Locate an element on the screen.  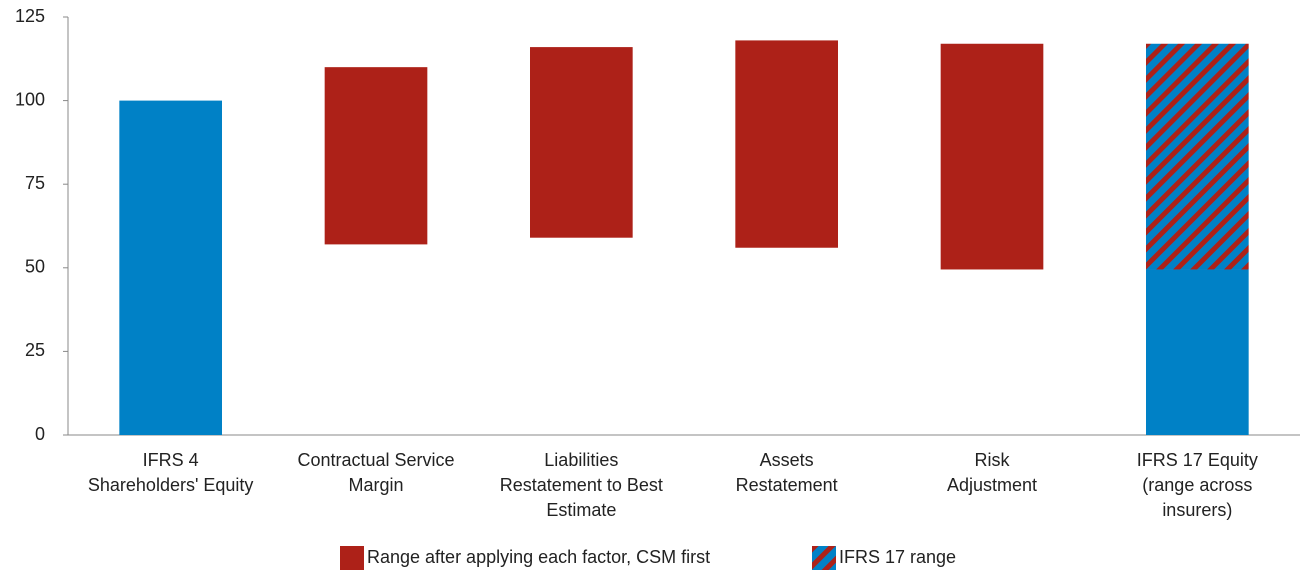
y-tick-label: 25 is located at coordinates (35, 350).